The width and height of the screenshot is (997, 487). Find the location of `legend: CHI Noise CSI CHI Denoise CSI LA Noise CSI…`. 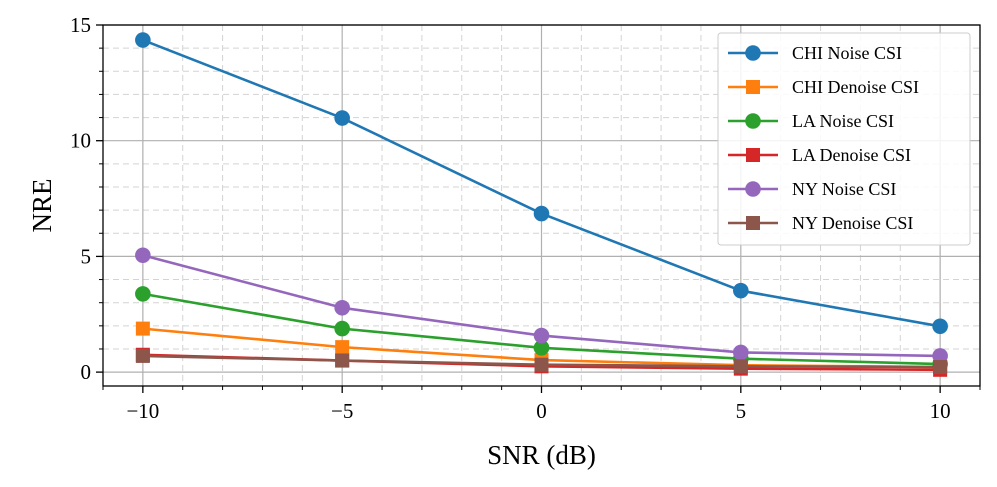

legend: CHI Noise CSI CHI Denoise CSI LA Noise CSI… is located at coordinates (844, 139).